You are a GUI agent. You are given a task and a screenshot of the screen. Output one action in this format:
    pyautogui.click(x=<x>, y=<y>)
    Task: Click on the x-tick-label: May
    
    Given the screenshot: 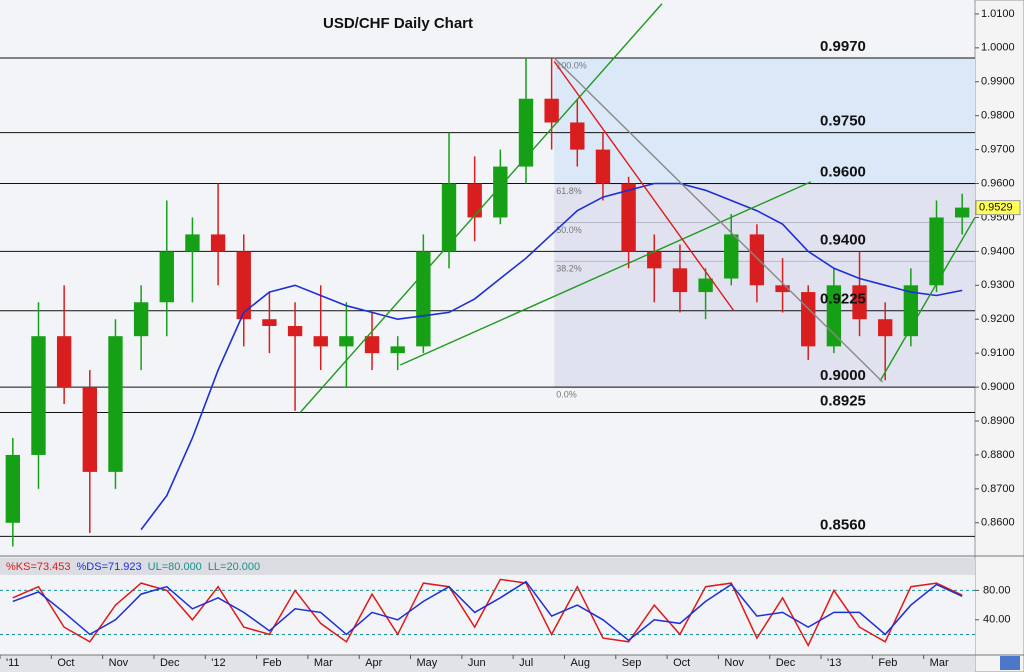 What is the action you would take?
    pyautogui.click(x=427, y=663)
    